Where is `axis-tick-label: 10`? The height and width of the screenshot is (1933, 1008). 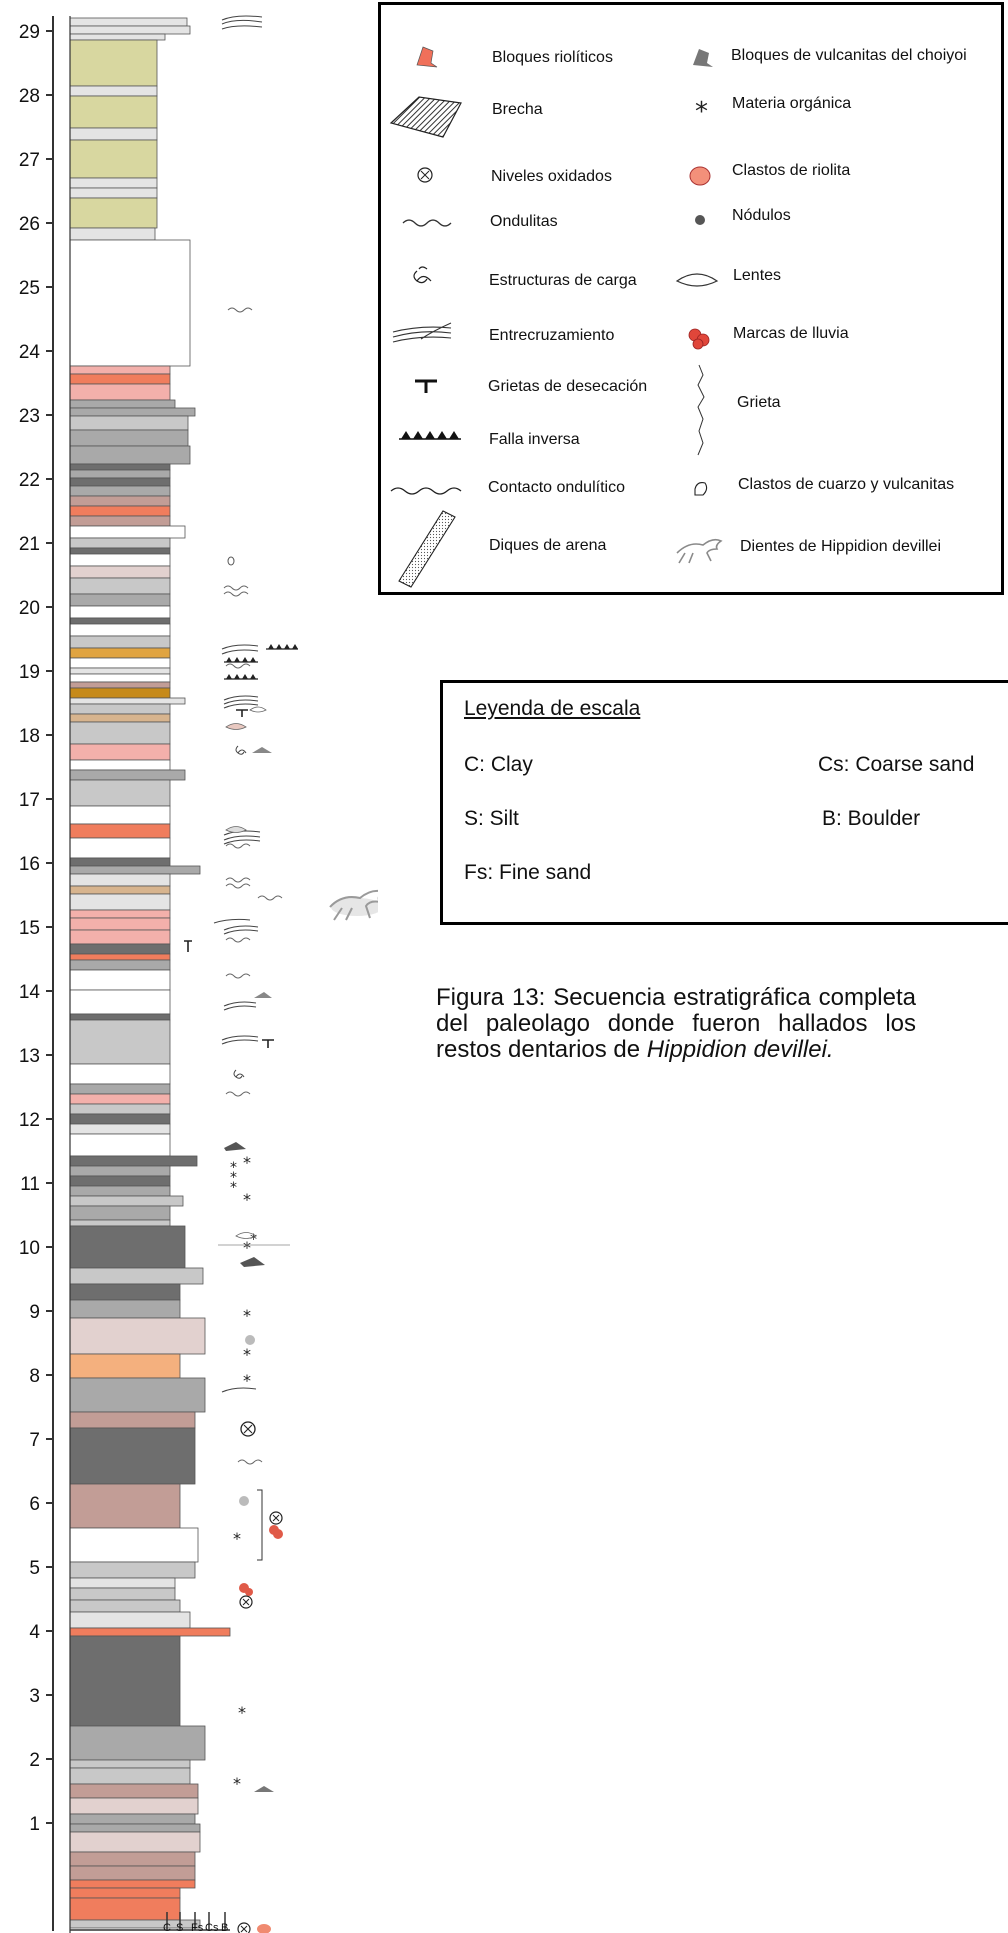 axis-tick-label: 10 is located at coordinates (29, 1248).